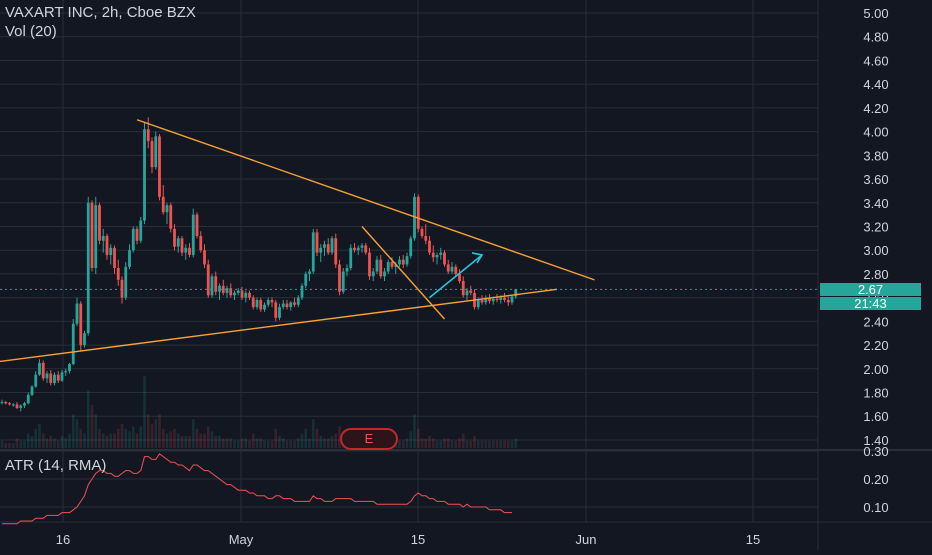 The width and height of the screenshot is (932, 555). I want to click on time-axis-label: Jun, so click(586, 539).